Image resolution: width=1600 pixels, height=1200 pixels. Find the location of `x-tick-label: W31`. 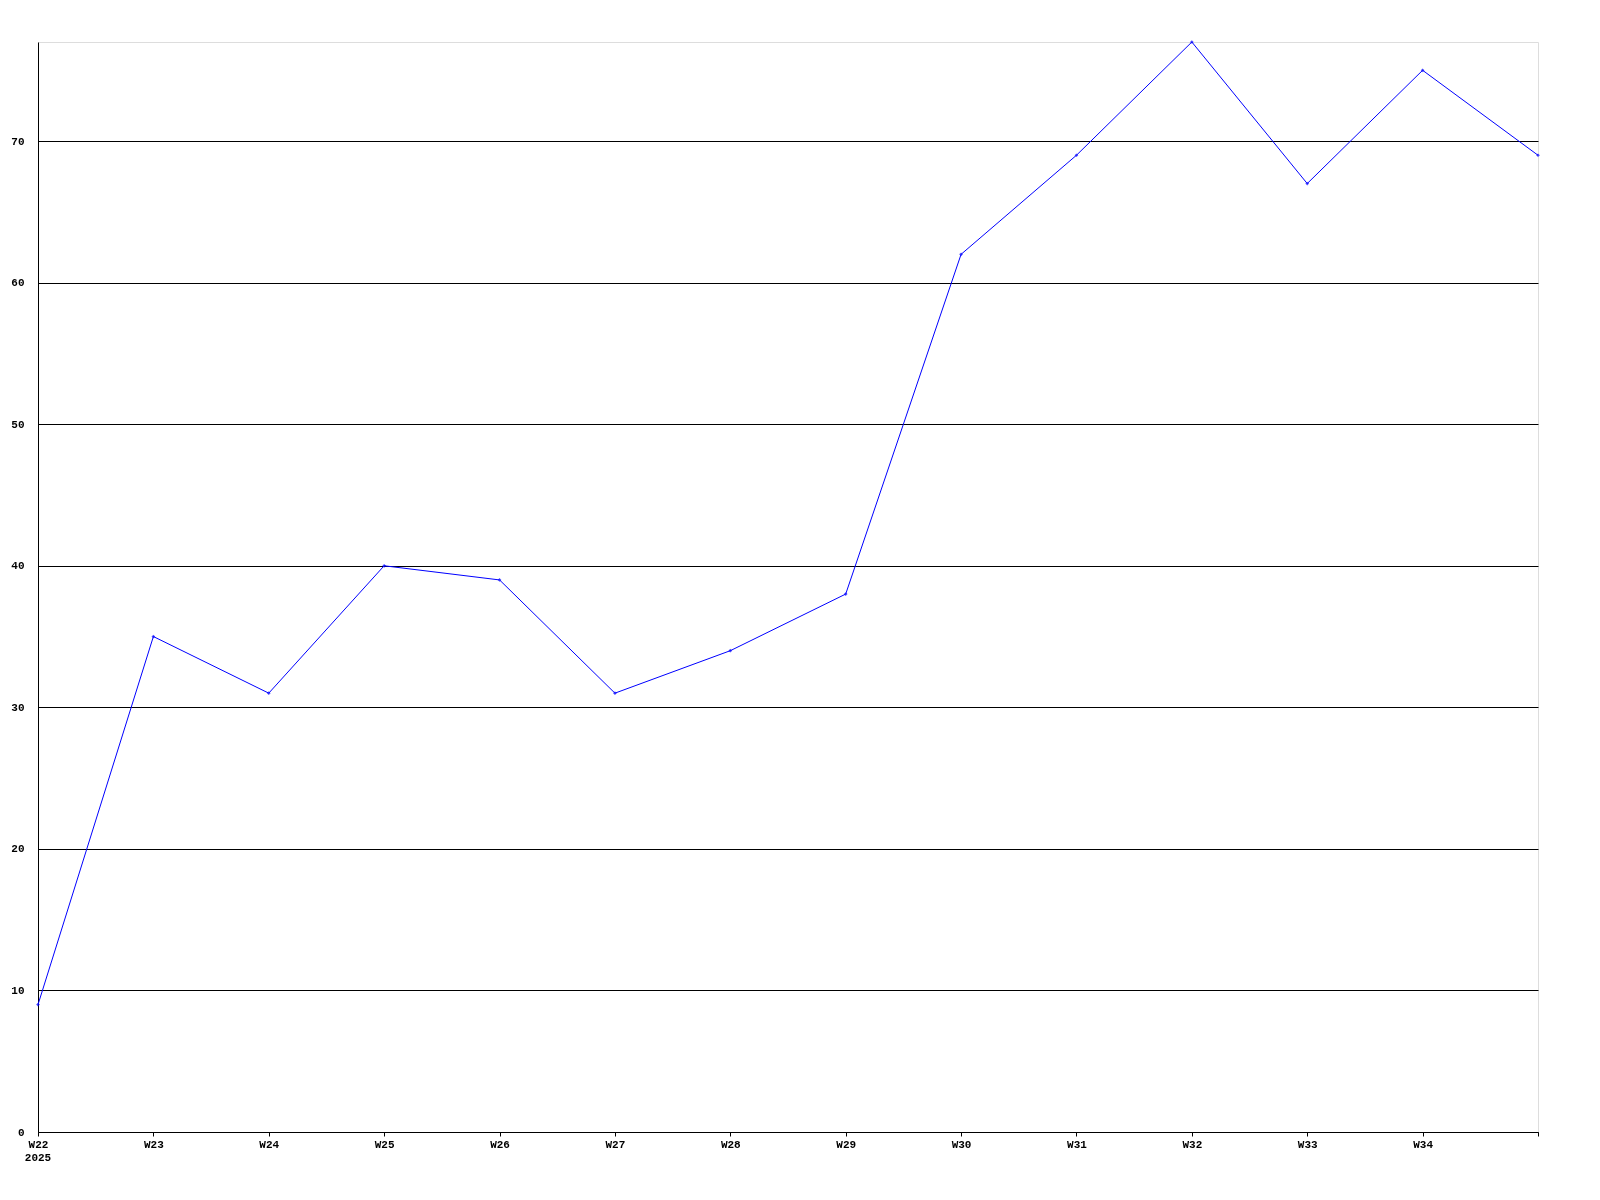

x-tick-label: W31 is located at coordinates (1077, 1144).